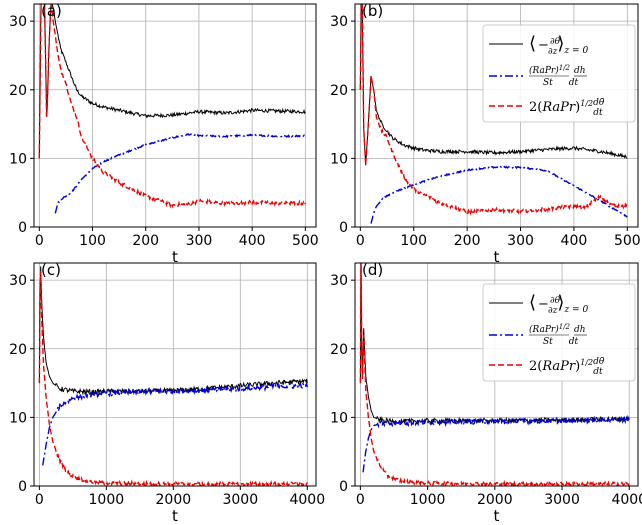  What do you see at coordinates (51, 11) in the screenshot?
I see `panel-label: (a)` at bounding box center [51, 11].